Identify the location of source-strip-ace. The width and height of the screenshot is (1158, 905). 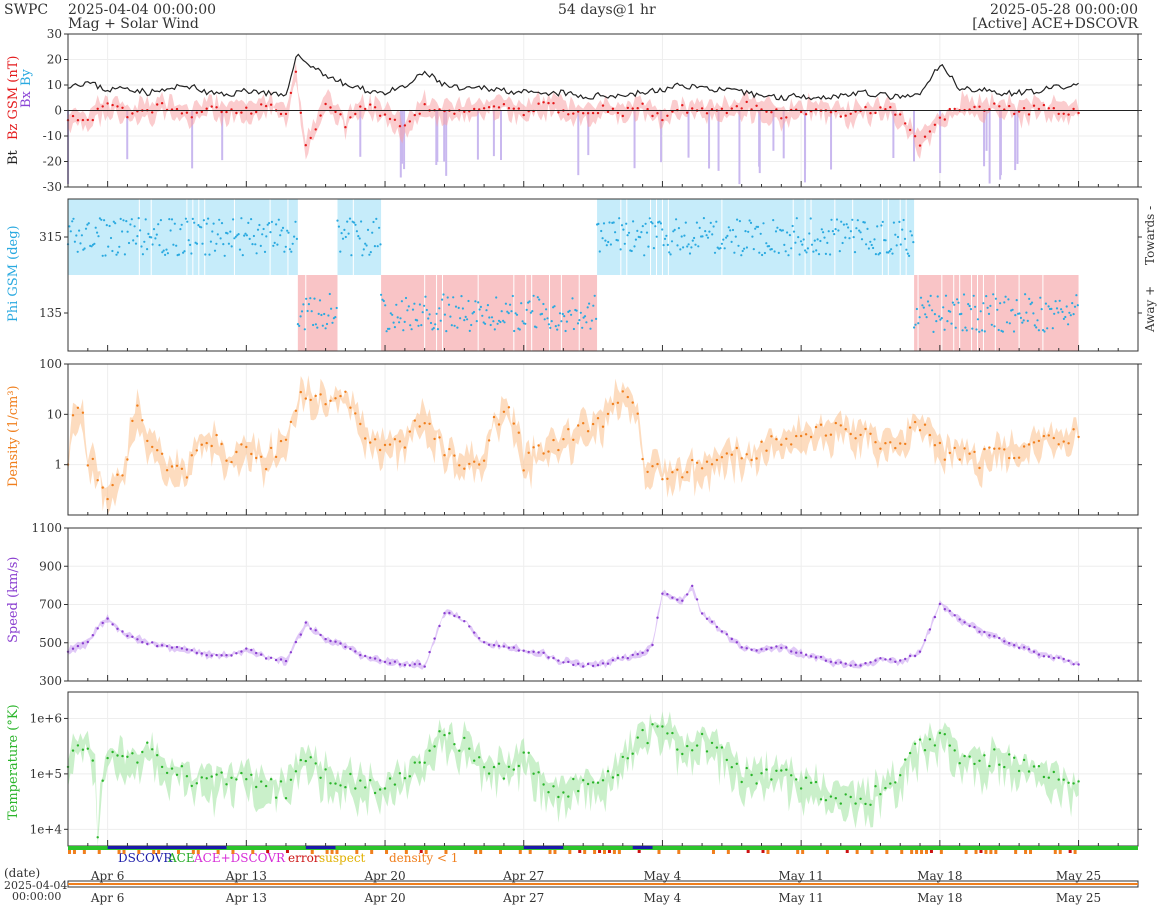
(603, 848).